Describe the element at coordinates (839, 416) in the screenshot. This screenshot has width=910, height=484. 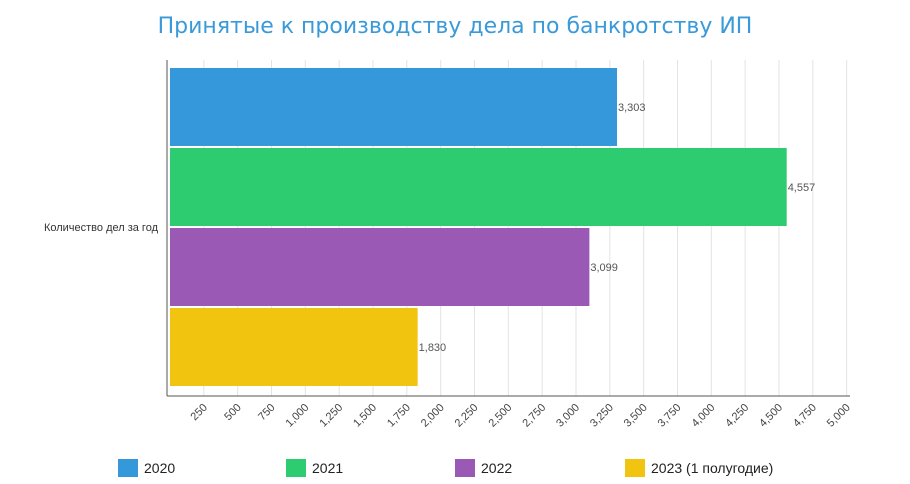
I see `x-tick-label: 5,000` at that location.